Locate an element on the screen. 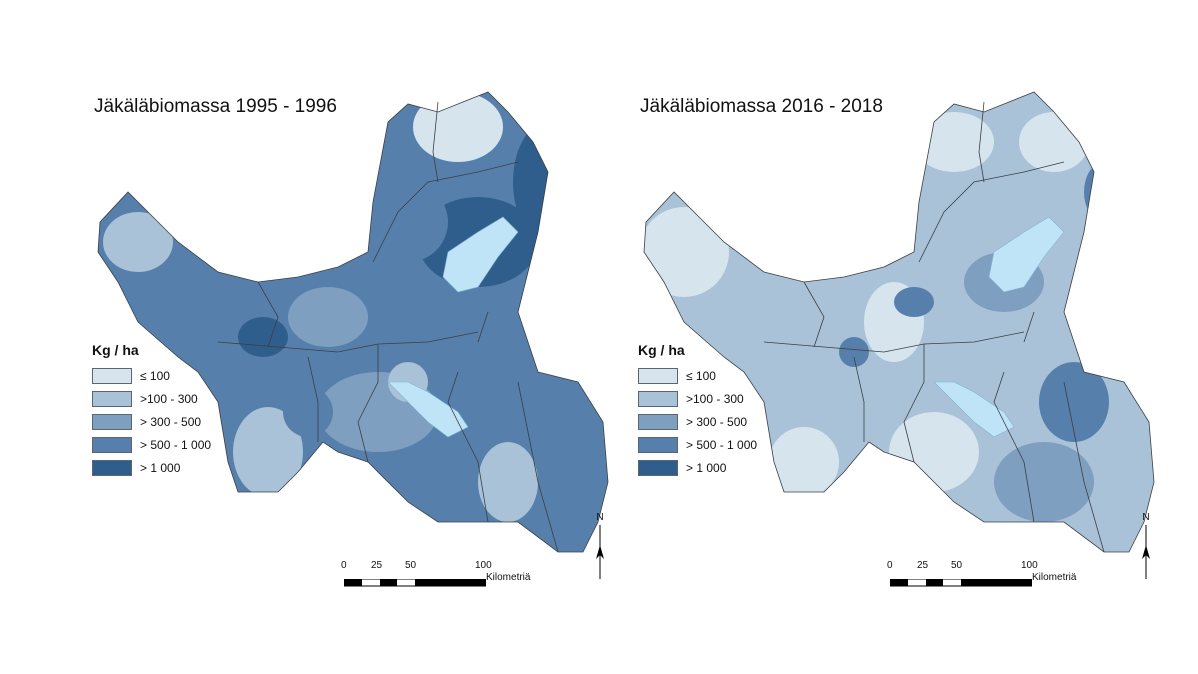 This screenshot has height=674, width=1198. map-title: Jäkäläbiomassa 2016 - 2018 is located at coordinates (761, 106).